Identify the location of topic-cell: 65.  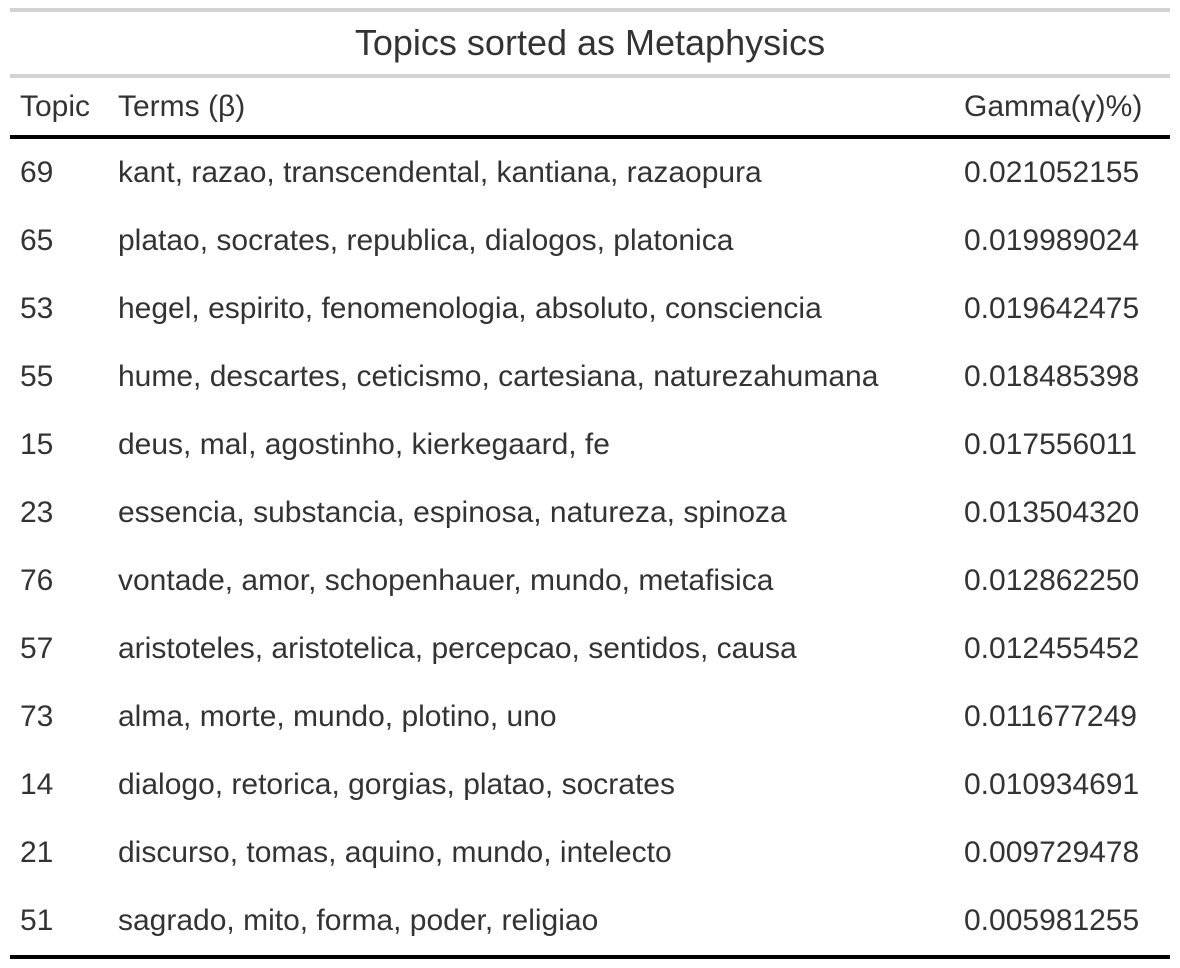
(37, 240).